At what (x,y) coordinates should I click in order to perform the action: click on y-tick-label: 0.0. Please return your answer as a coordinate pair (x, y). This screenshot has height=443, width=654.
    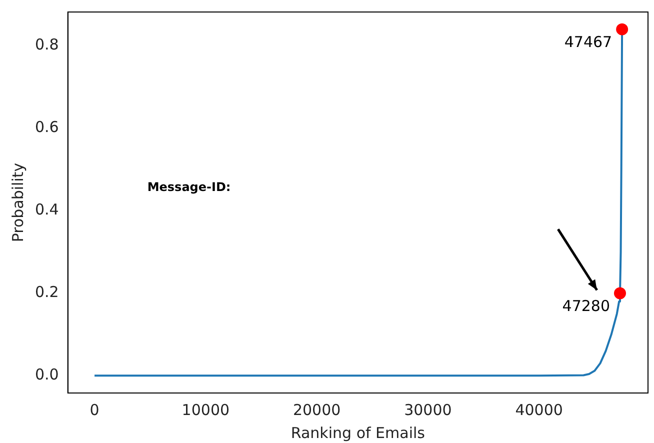
    Looking at the image, I should click on (46, 375).